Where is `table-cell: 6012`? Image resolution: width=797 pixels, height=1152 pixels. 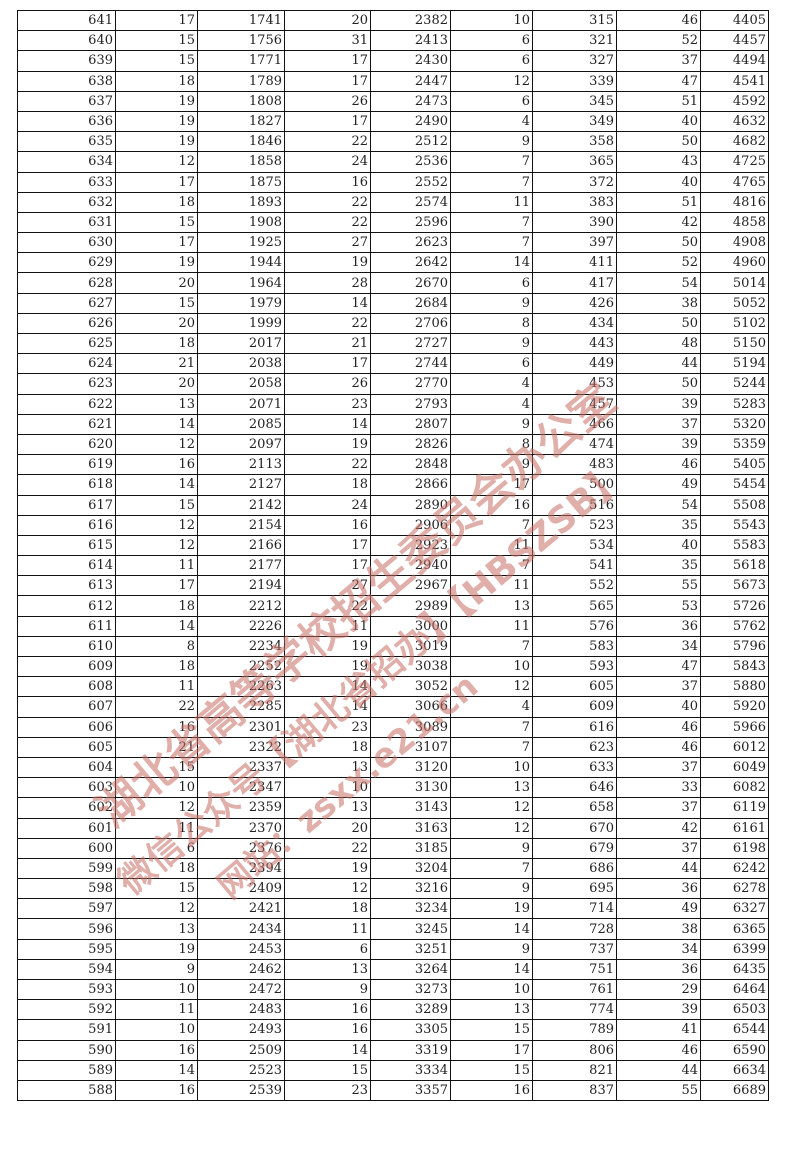
table-cell: 6012 is located at coordinates (734, 747).